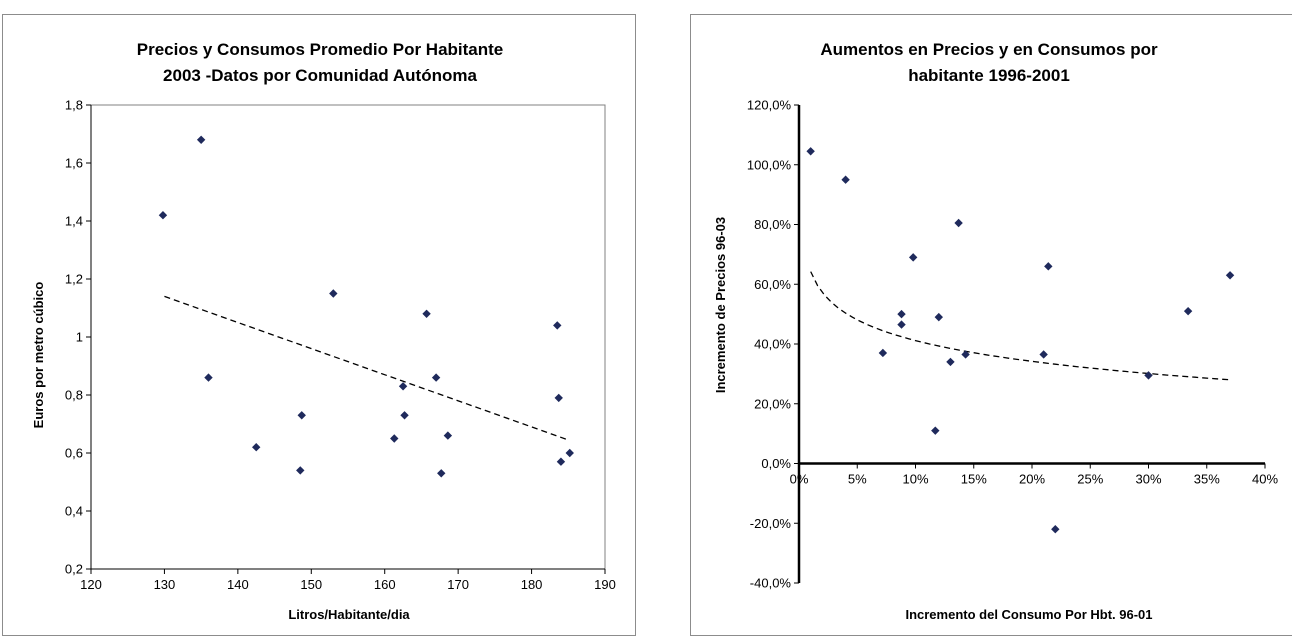 The width and height of the screenshot is (1294, 644). Describe the element at coordinates (385, 584) in the screenshot. I see `x-tick-label: 160` at that location.